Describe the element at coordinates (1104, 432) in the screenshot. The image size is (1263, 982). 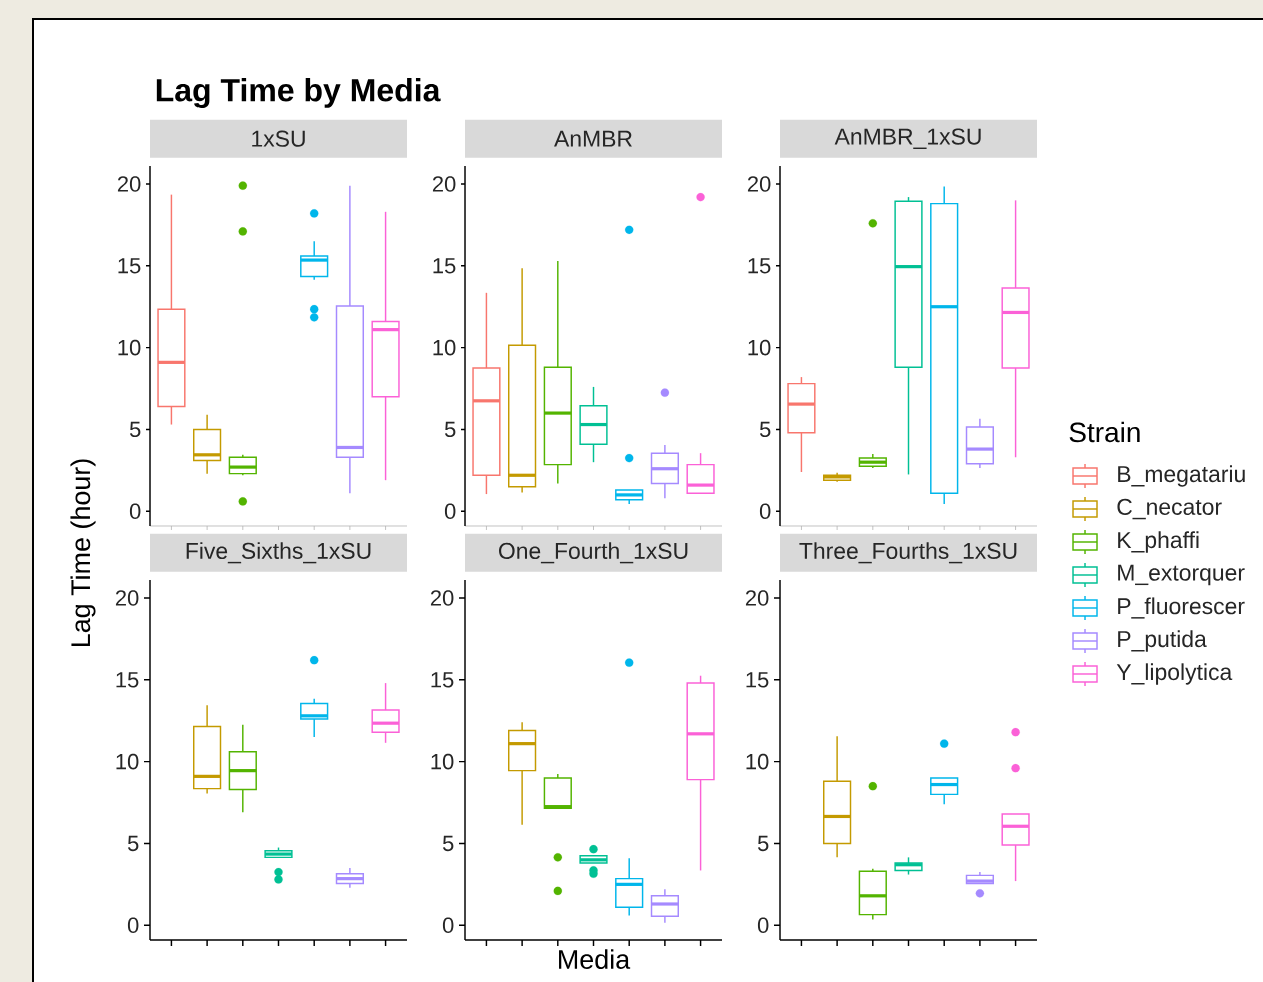
I see `legend-title: Strain` at that location.